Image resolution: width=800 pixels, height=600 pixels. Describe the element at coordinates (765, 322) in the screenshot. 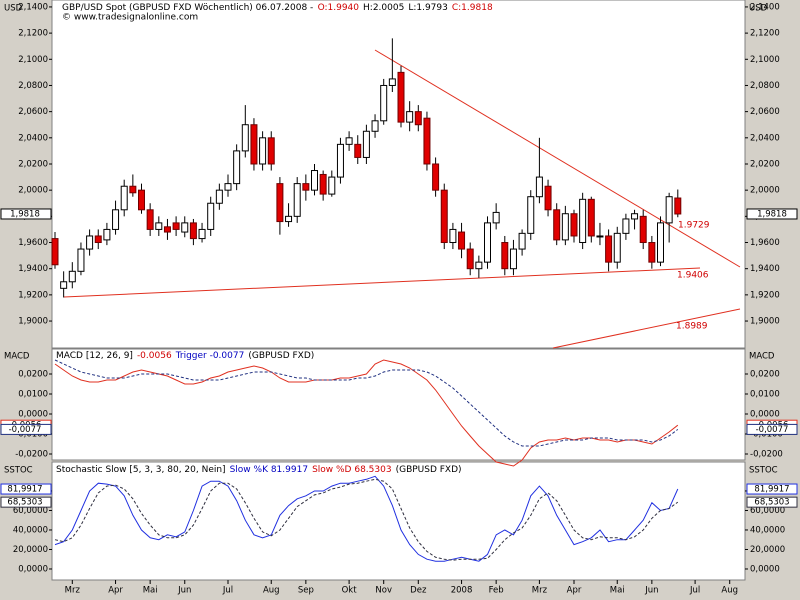

I see `y-tick-label: 1,9000` at that location.